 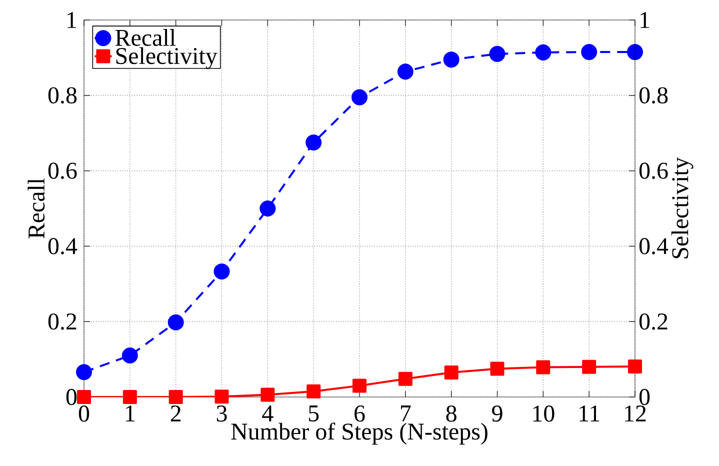 What do you see at coordinates (36, 208) in the screenshot?
I see `y-axis-title: Recall` at bounding box center [36, 208].